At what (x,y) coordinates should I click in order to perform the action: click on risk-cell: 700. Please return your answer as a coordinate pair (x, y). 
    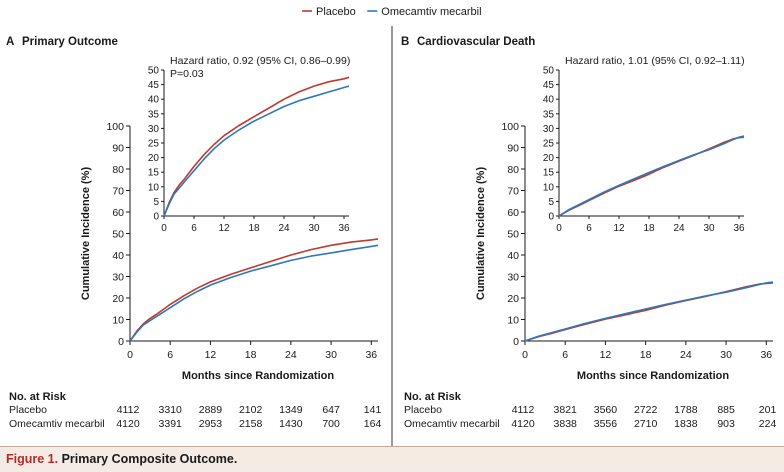
    Looking at the image, I should click on (331, 424).